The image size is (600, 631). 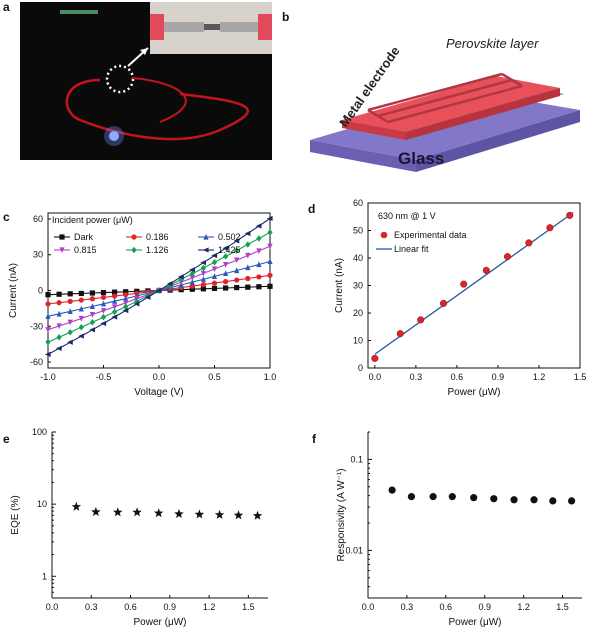 I want to click on perovskite-layer-front, so click(x=483, y=114).